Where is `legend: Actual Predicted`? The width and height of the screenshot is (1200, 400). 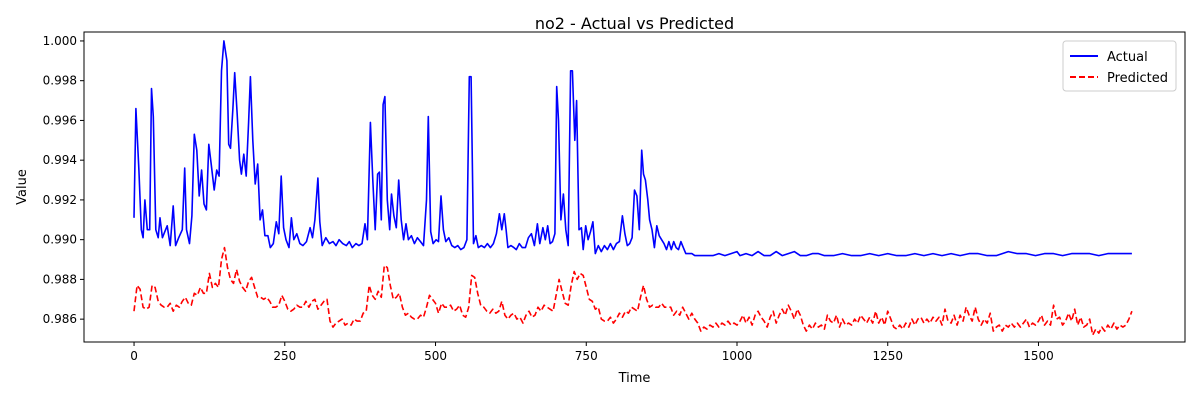
legend: Actual Predicted is located at coordinates (1119, 66).